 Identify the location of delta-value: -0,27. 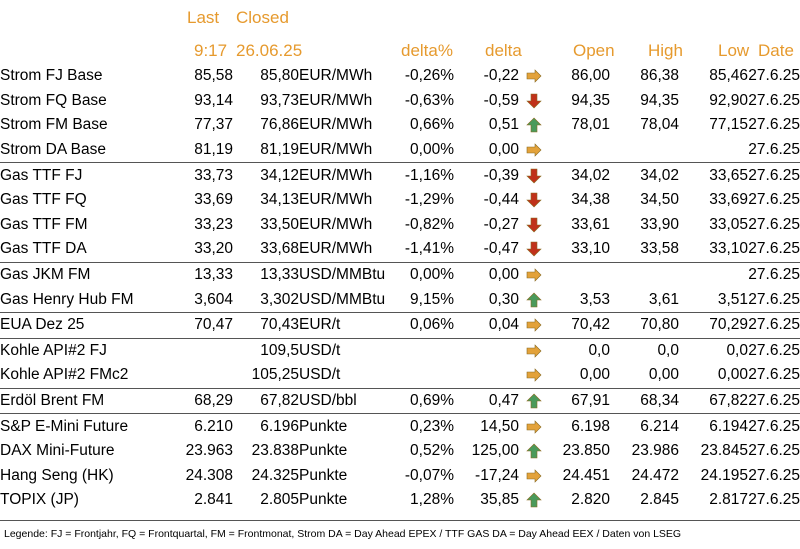
(501, 224).